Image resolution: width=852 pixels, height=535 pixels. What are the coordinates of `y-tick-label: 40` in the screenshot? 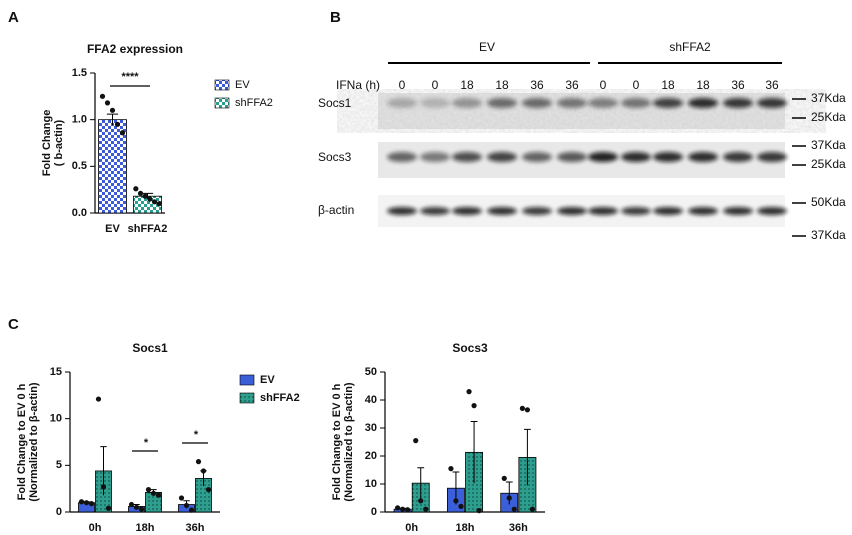 It's located at (371, 400).